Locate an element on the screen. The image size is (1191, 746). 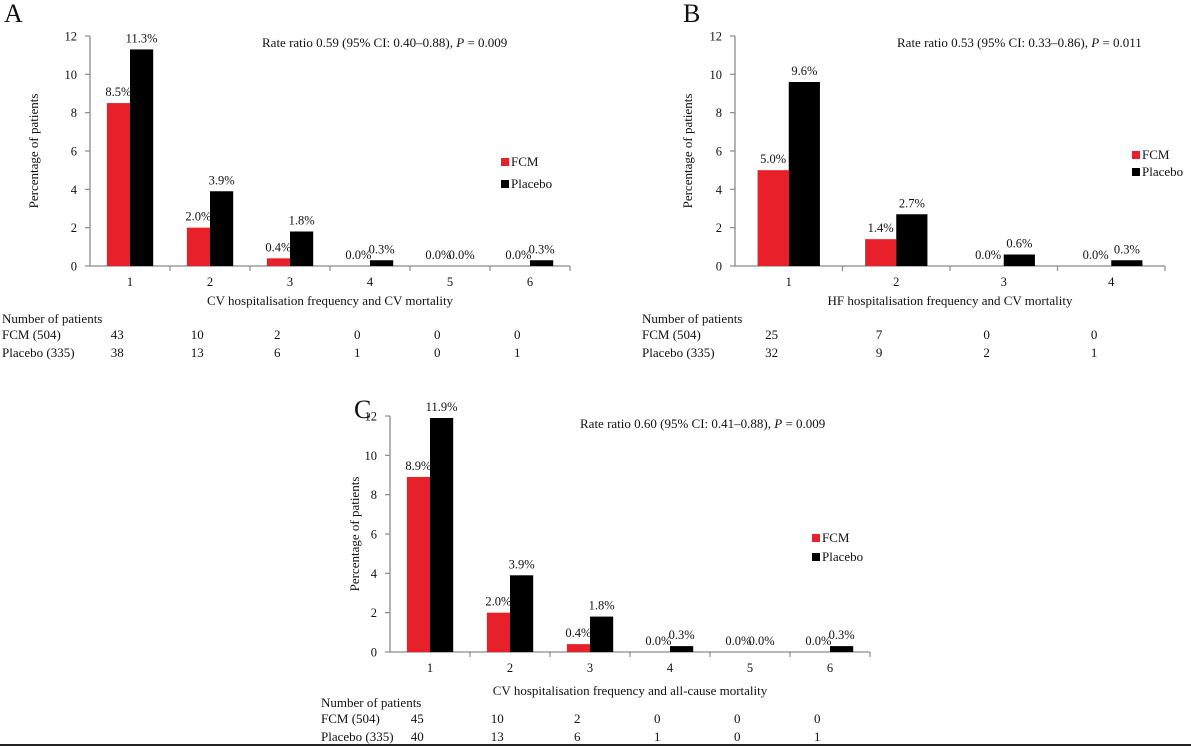
panel-c-x-tick-label: 2 is located at coordinates (510, 668).